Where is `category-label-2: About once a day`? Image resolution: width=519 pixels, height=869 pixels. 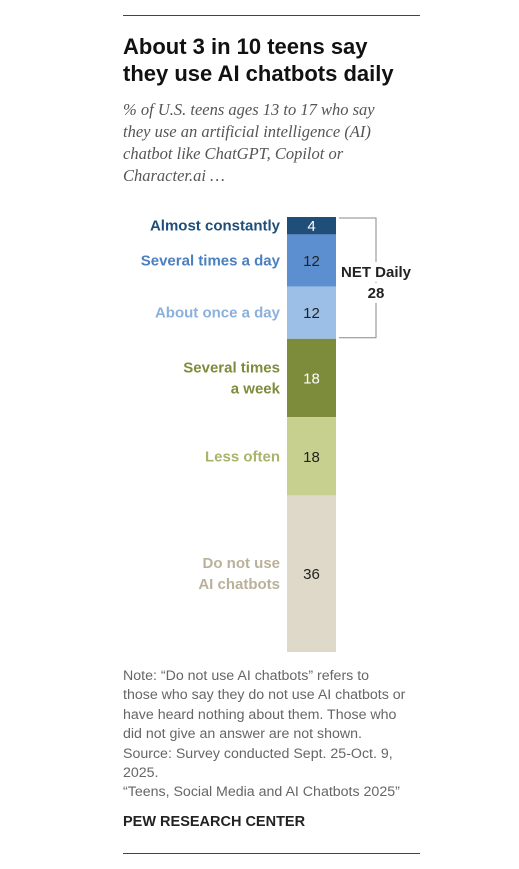 category-label-2: About once a day is located at coordinates (218, 313).